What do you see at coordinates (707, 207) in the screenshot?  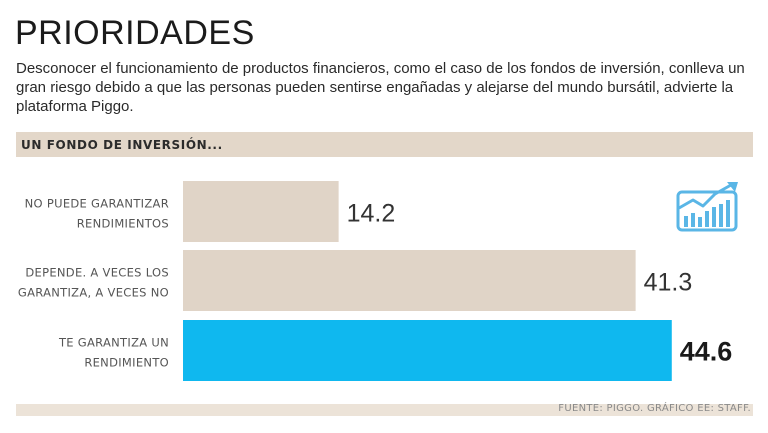 I see `trending-up-chart-icon` at bounding box center [707, 207].